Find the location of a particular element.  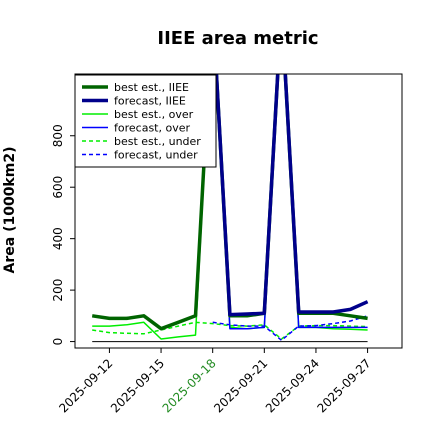

x-tick-label: 2025-09-12 is located at coordinates (85, 385).